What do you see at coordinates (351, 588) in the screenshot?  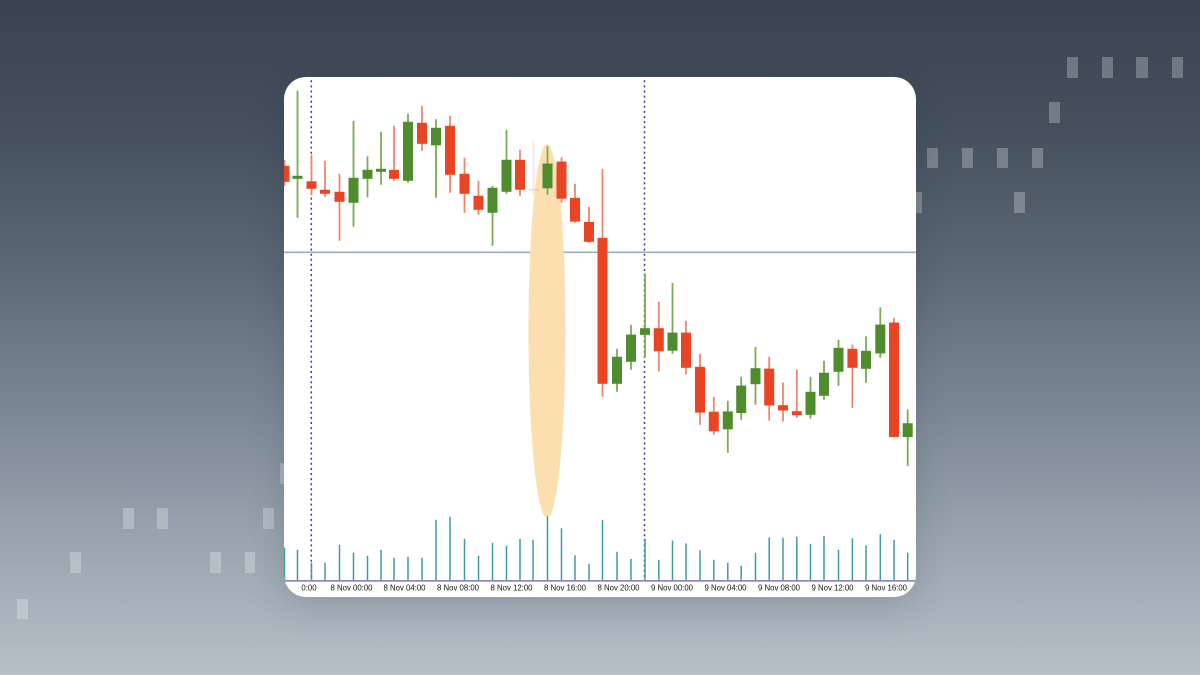 I see `svg-text: 8 Nov 00:00` at bounding box center [351, 588].